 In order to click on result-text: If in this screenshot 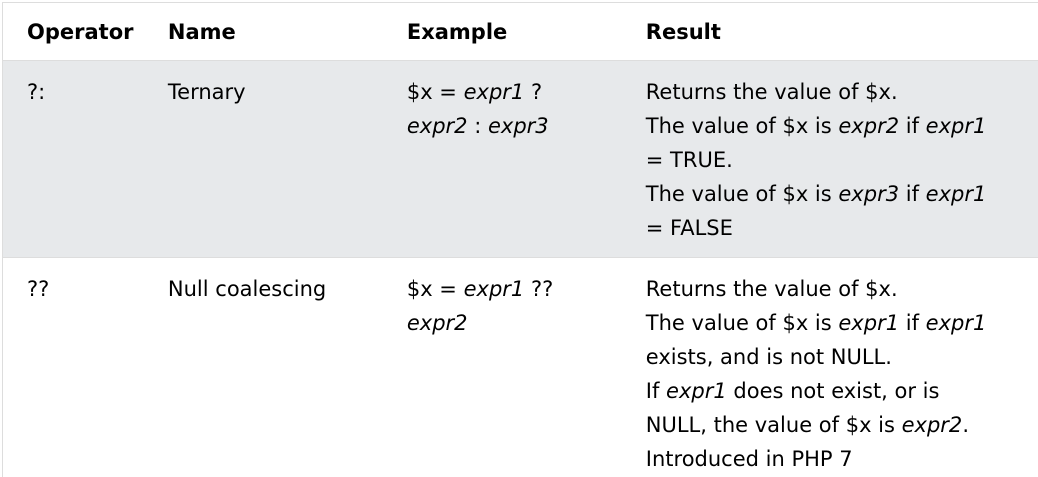, I will do `click(656, 391)`.